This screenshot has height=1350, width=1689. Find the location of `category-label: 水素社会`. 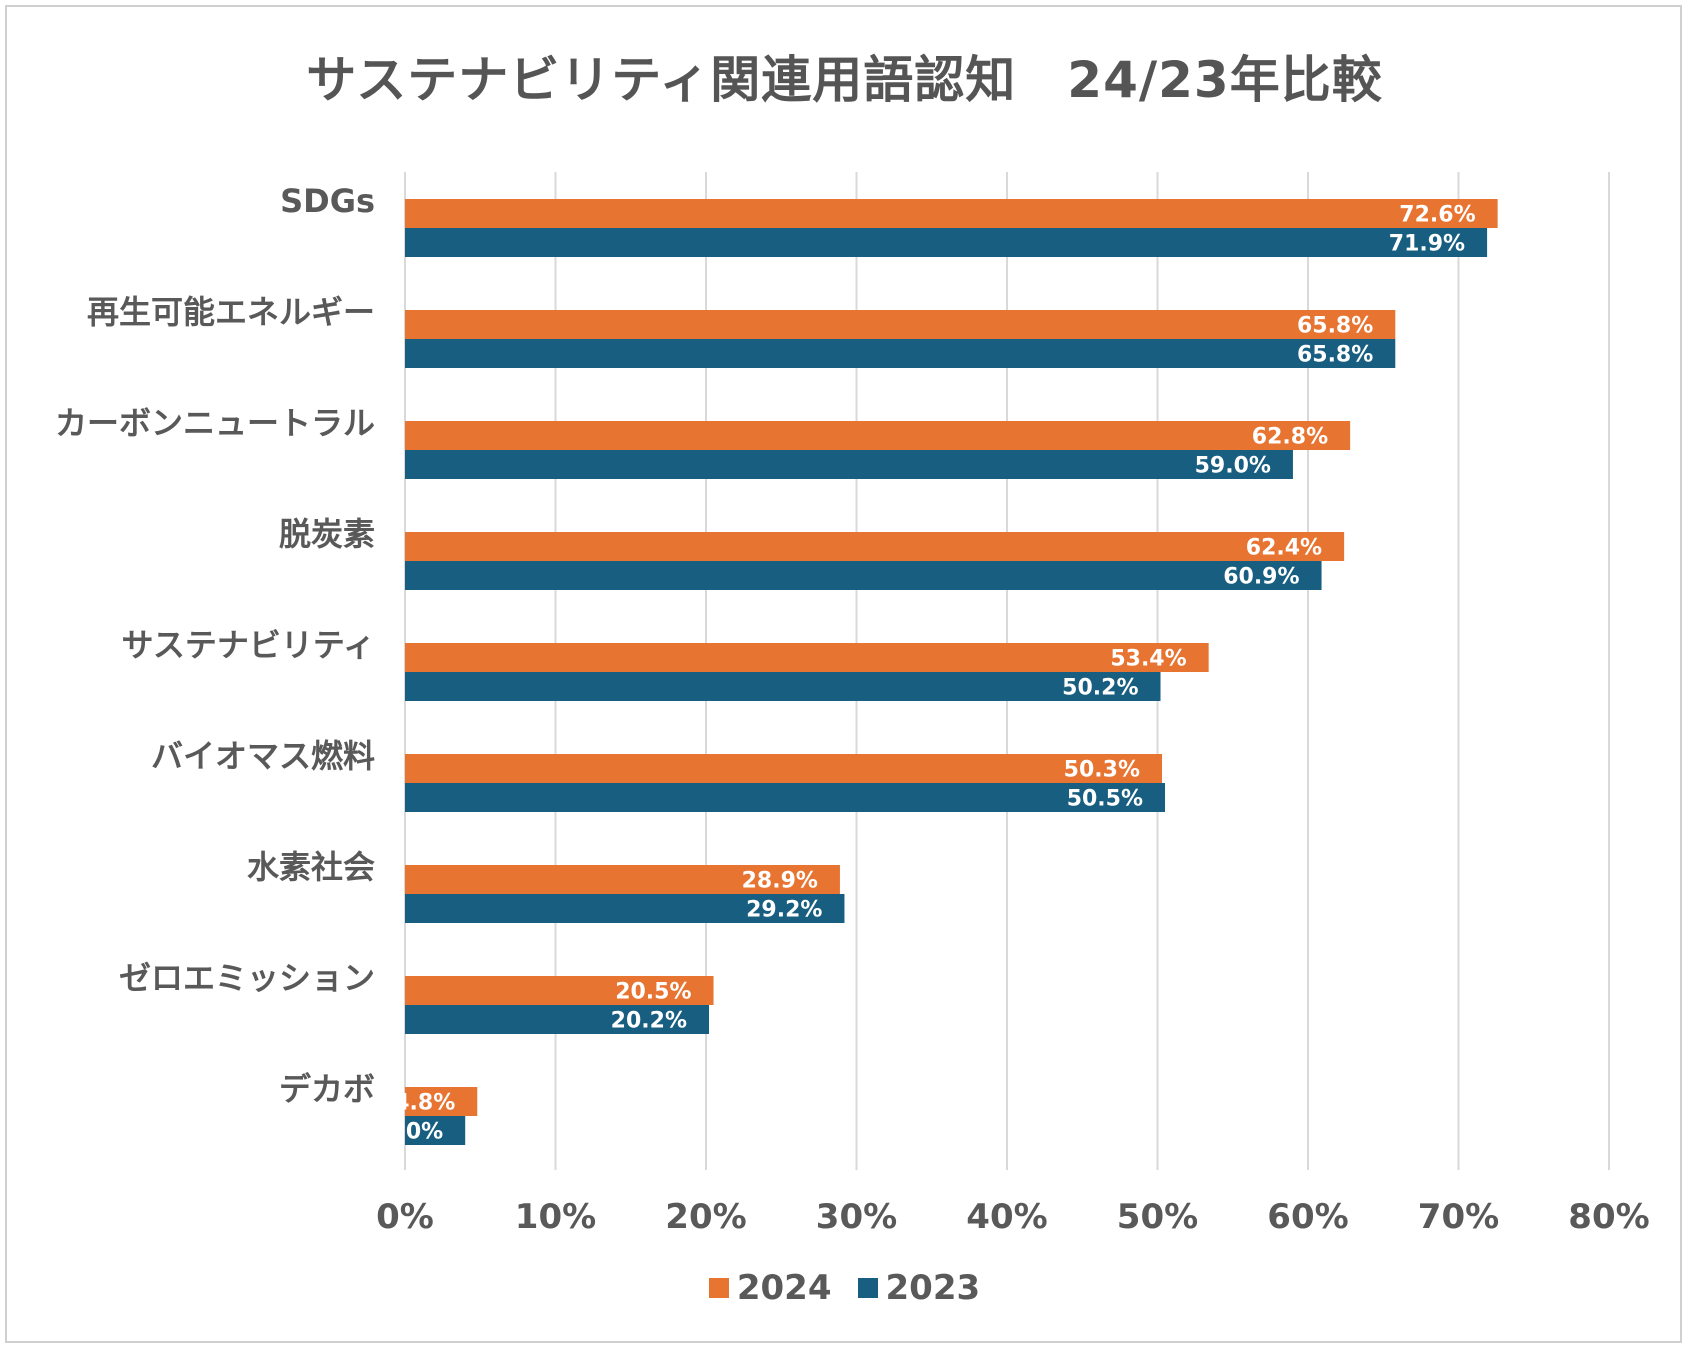

category-label: 水素社会 is located at coordinates (311, 867).